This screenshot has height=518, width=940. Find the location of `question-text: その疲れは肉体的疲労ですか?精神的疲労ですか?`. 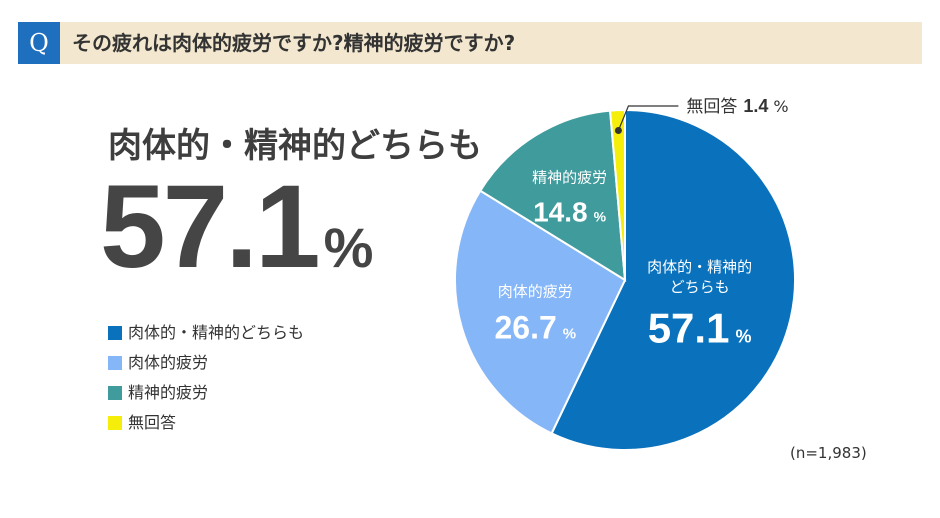

question-text: その疲れは肉体的疲労ですか?精神的疲労ですか? is located at coordinates (294, 43).